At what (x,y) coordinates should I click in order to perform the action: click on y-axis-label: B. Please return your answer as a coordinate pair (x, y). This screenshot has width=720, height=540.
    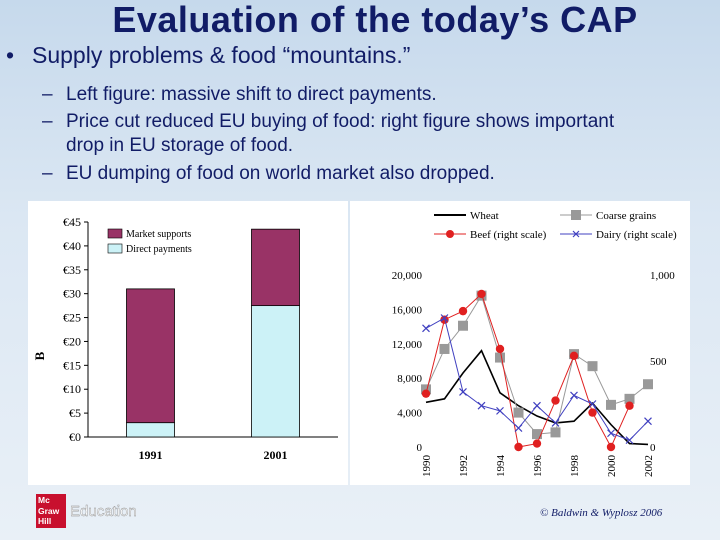
    Looking at the image, I should click on (39, 355).